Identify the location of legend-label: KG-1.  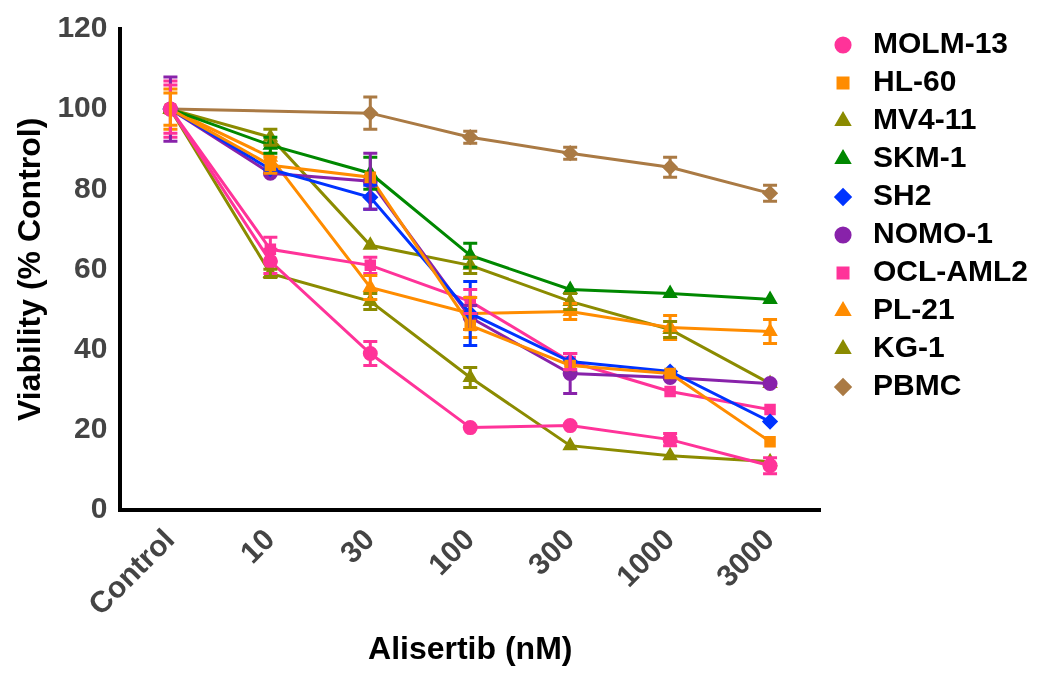
(909, 347).